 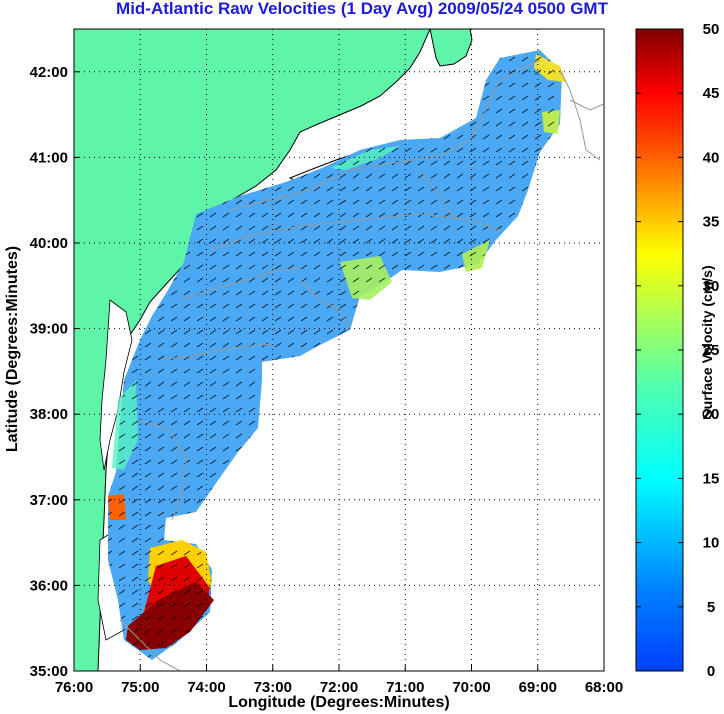 I want to click on x-tick-label: 73:00, so click(x=273, y=687).